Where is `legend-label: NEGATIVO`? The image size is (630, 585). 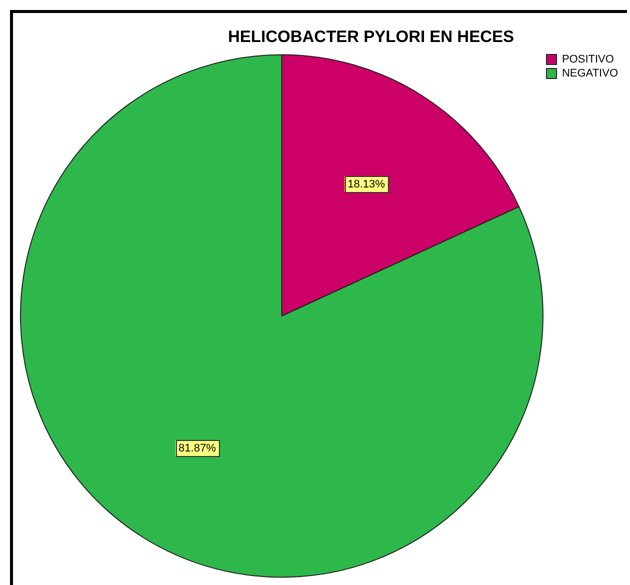 legend-label: NEGATIVO is located at coordinates (590, 74).